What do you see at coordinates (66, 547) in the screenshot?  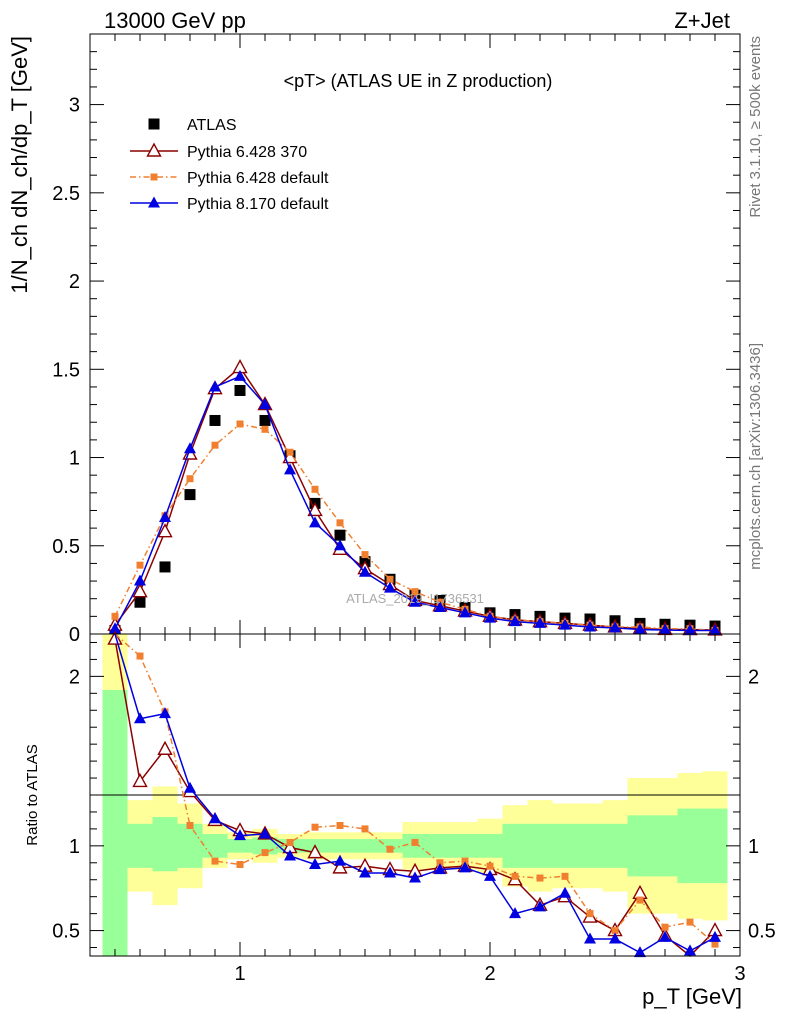 I see `y-tick-label: 0.5` at bounding box center [66, 547].